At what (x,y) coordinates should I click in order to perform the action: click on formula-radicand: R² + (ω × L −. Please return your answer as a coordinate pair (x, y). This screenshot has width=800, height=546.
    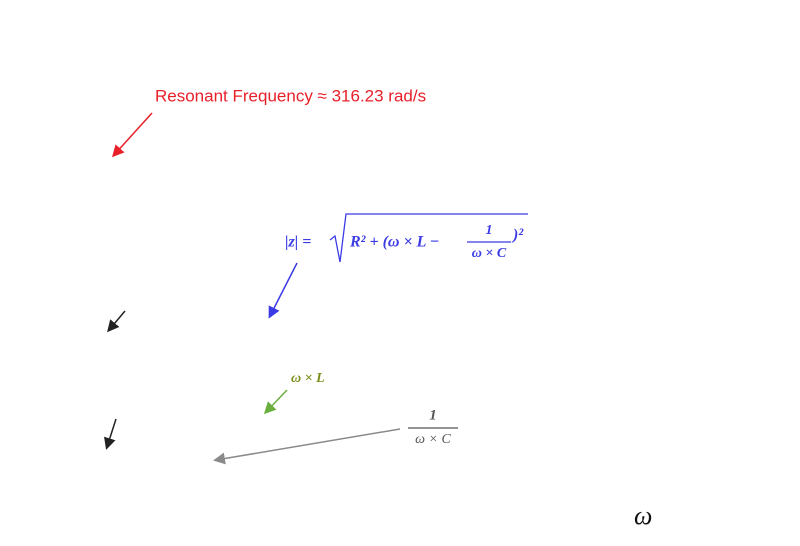
    Looking at the image, I should click on (394, 242).